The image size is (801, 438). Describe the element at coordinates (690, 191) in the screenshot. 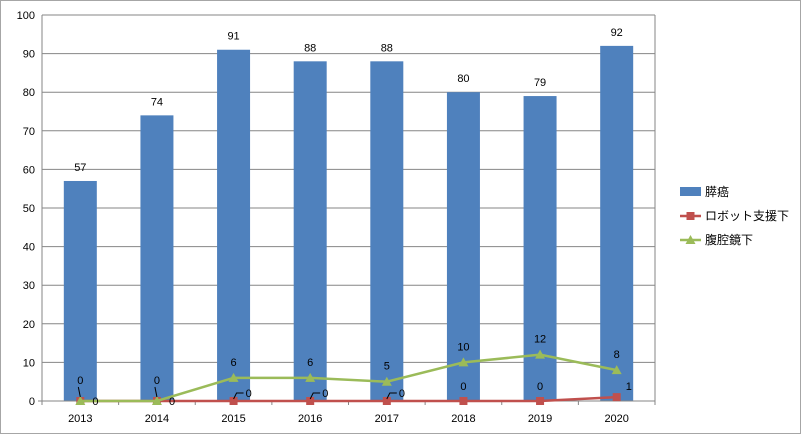

I see `legend-swatch-bar` at that location.